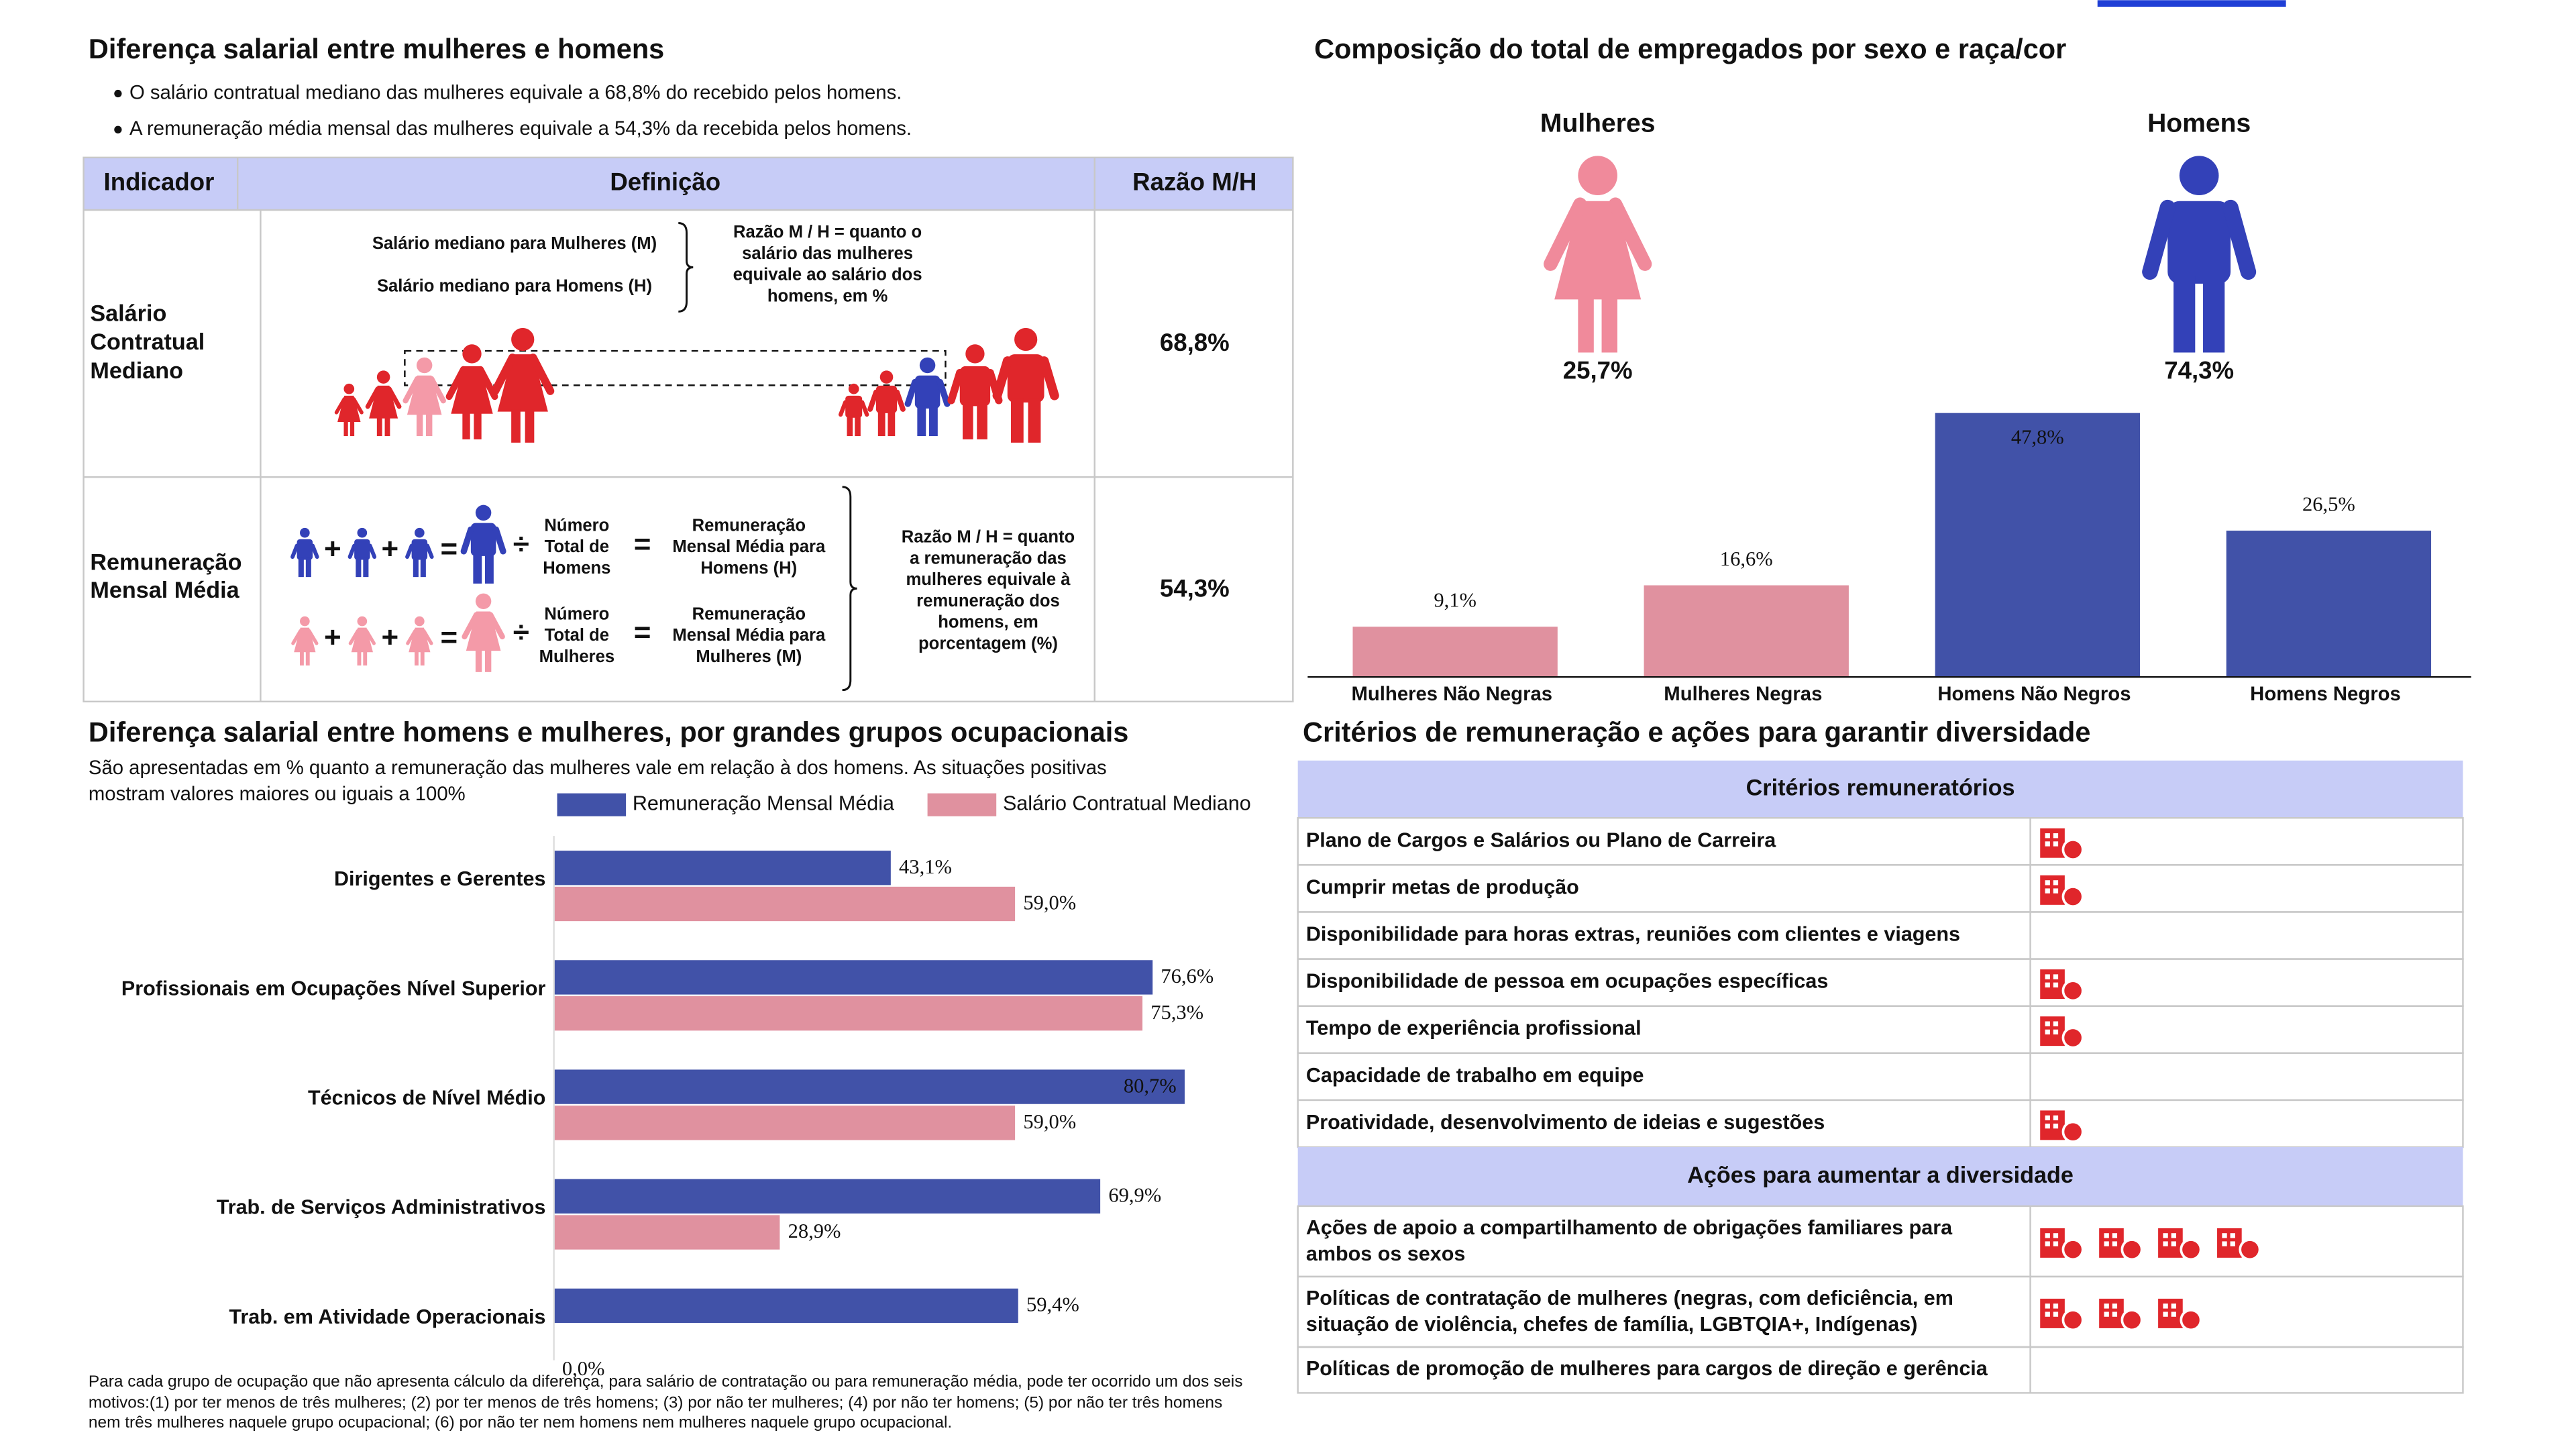 The image size is (2576, 1449). I want to click on definition-text-line: Razão M / H = quanto, so click(988, 536).